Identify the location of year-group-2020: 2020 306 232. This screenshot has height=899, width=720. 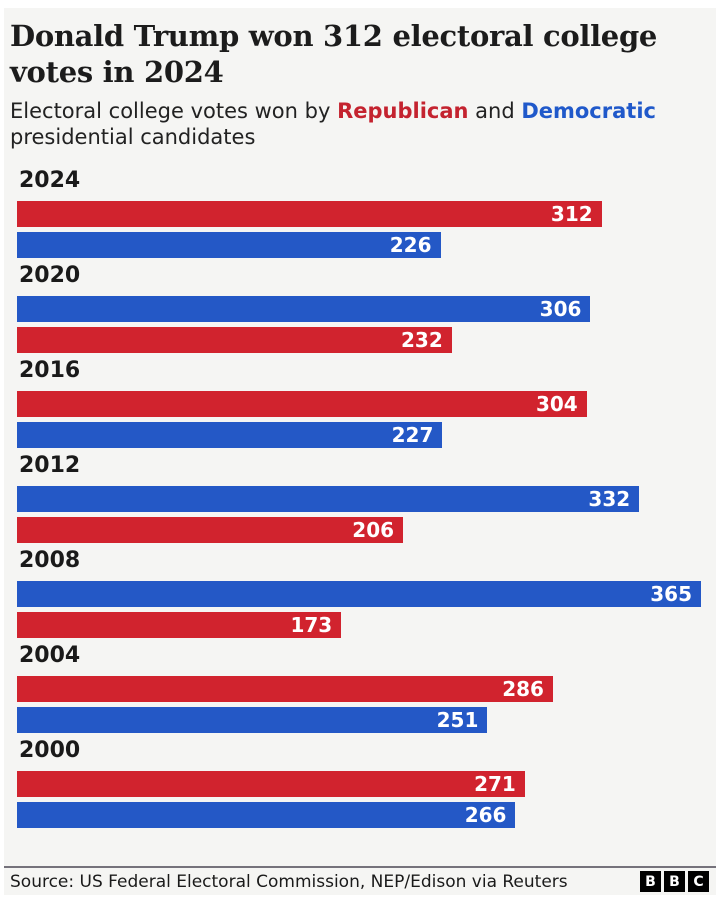
(359, 309).